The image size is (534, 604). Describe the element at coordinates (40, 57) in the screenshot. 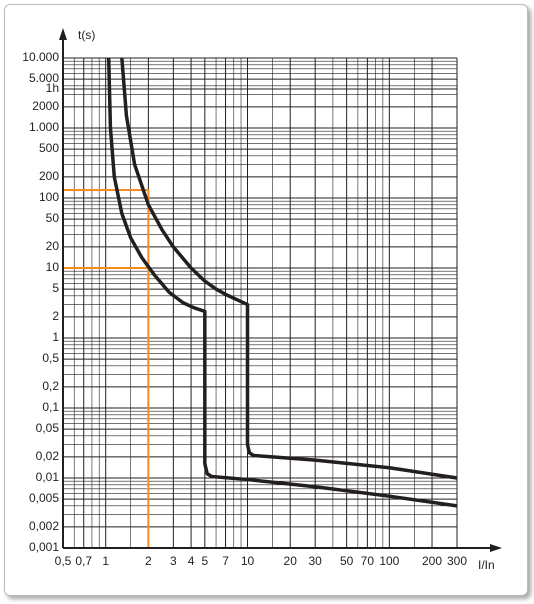

I see `y-tick-label: 10.000` at that location.